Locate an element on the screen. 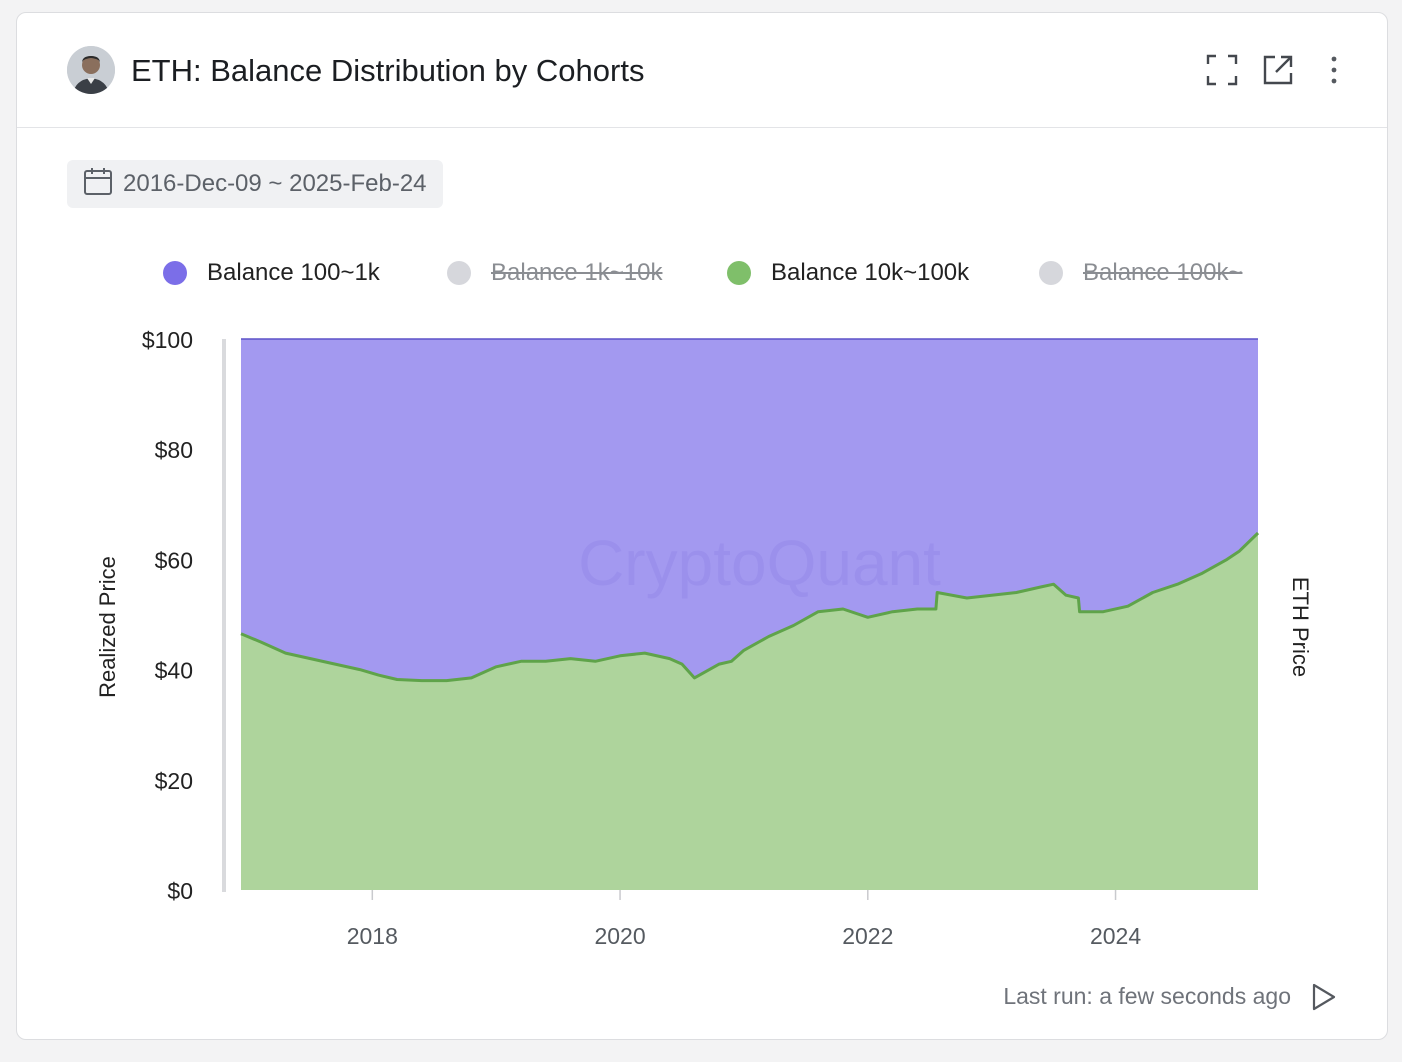  date-range-picker: 2016-Dec-09 ~ 2025-Feb-24 is located at coordinates (255, 184).